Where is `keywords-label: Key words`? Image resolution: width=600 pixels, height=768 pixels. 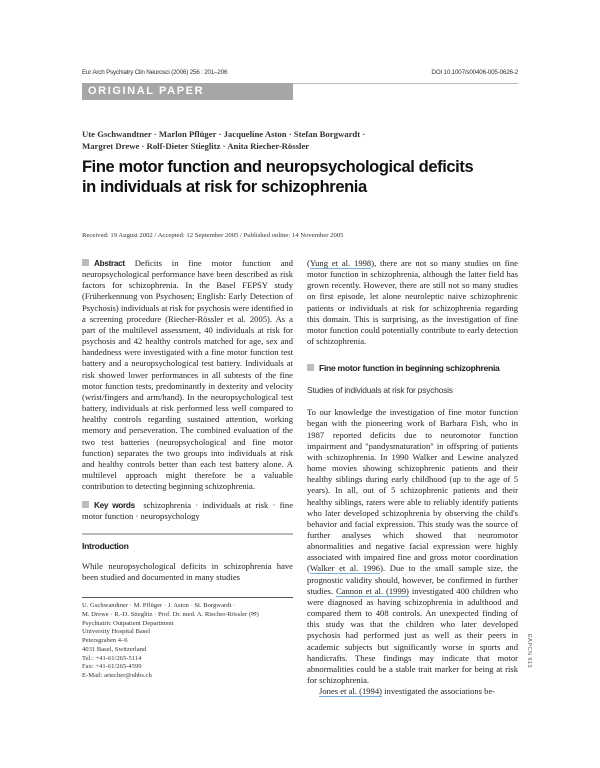
keywords-label: Key words is located at coordinates (114, 506).